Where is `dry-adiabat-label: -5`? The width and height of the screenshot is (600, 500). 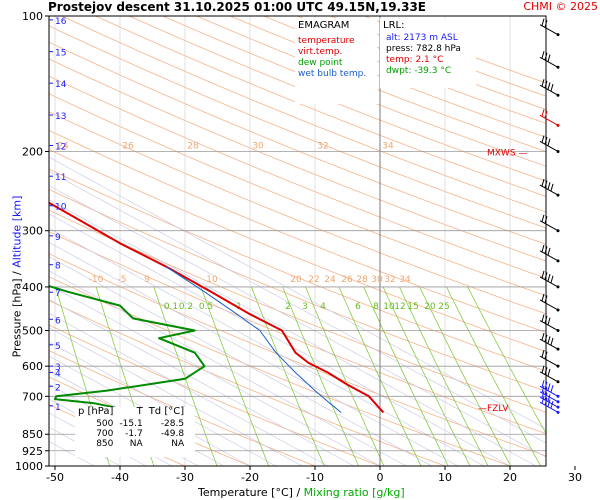 dry-adiabat-label: -5 is located at coordinates (122, 280).